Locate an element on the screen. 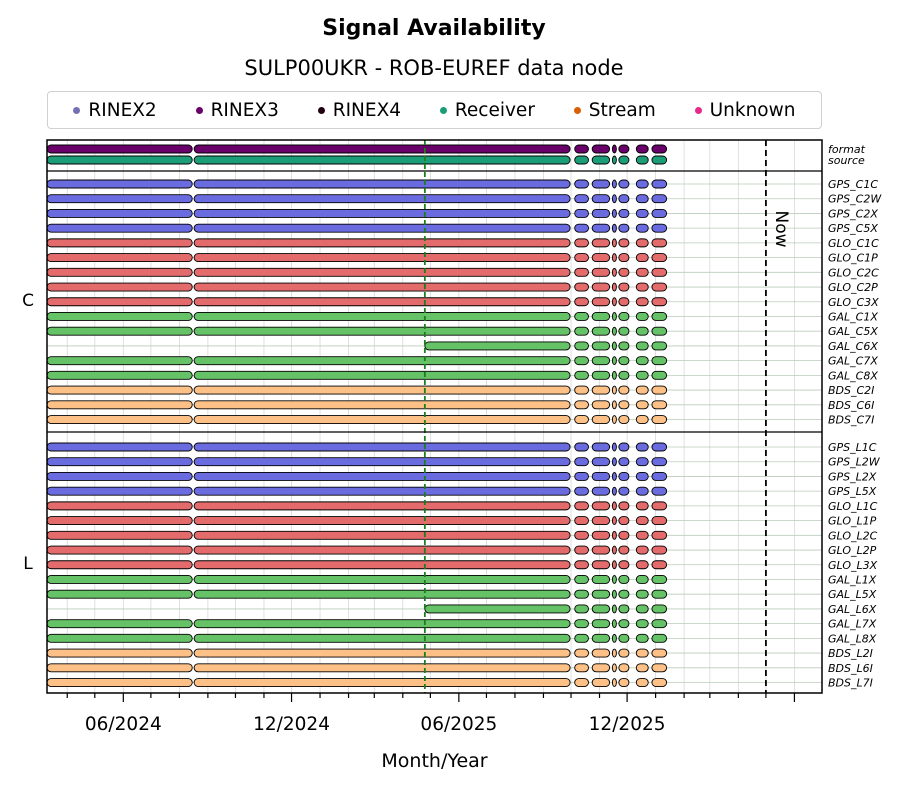  row-label: GAL_C7X is located at coordinates (853, 361).